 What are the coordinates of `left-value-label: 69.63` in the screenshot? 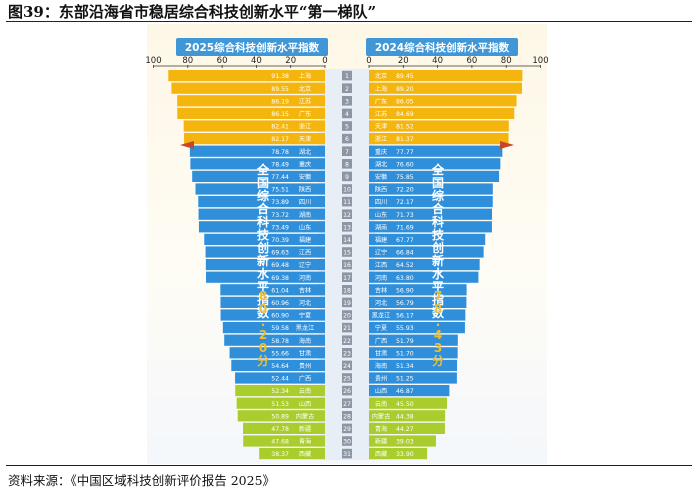 It's located at (280, 253).